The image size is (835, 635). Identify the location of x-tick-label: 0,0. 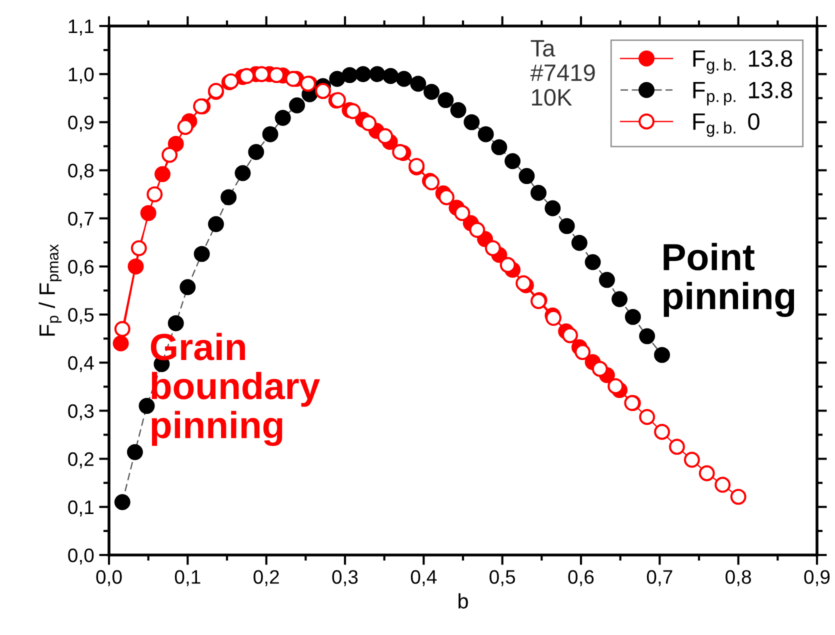
(109, 578).